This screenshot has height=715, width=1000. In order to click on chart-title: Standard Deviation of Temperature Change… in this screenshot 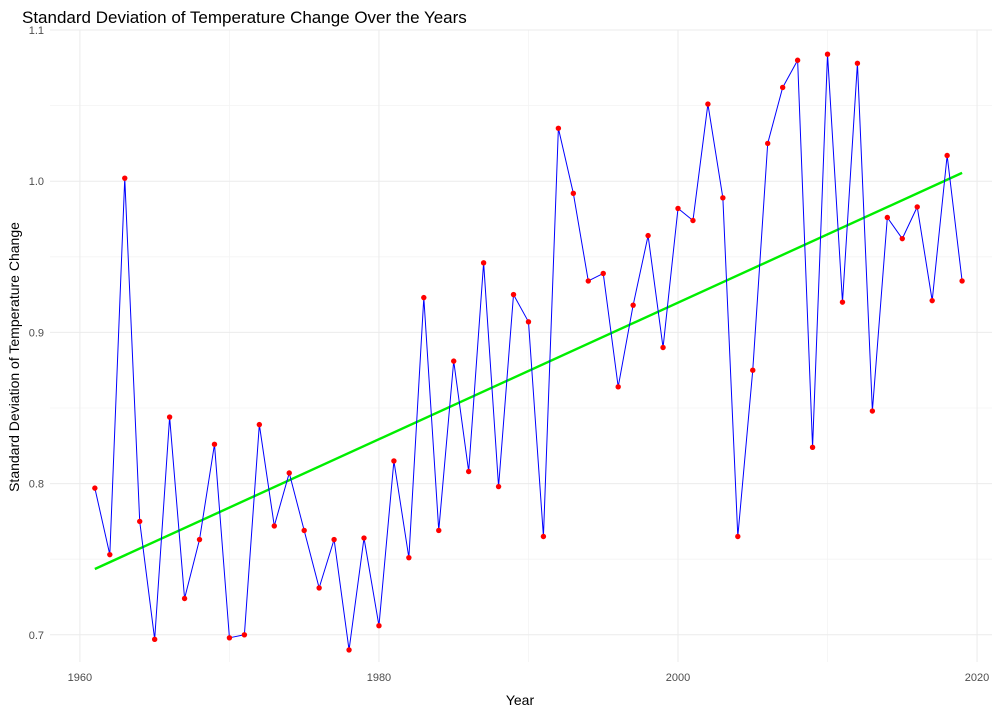, I will do `click(244, 17)`.